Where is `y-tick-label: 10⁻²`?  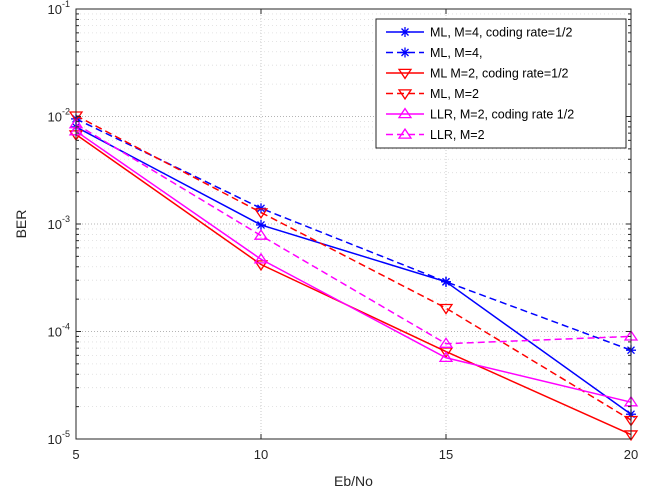
y-tick-label: 10⁻² is located at coordinates (59, 116).